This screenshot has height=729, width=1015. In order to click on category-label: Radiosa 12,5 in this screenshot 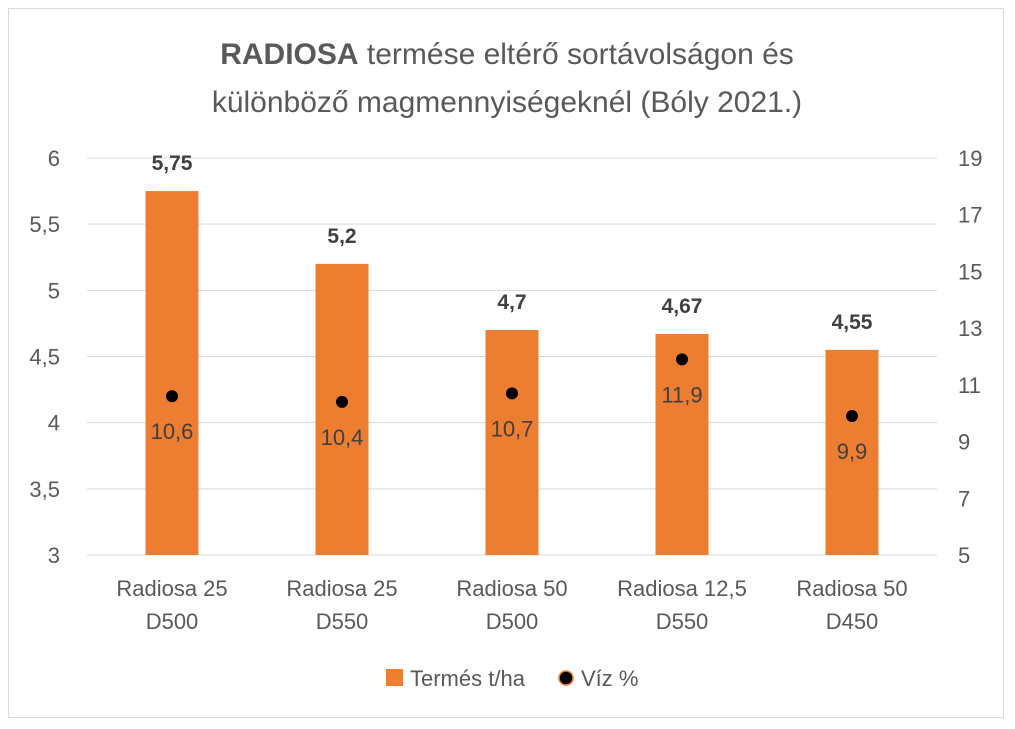, I will do `click(682, 588)`.